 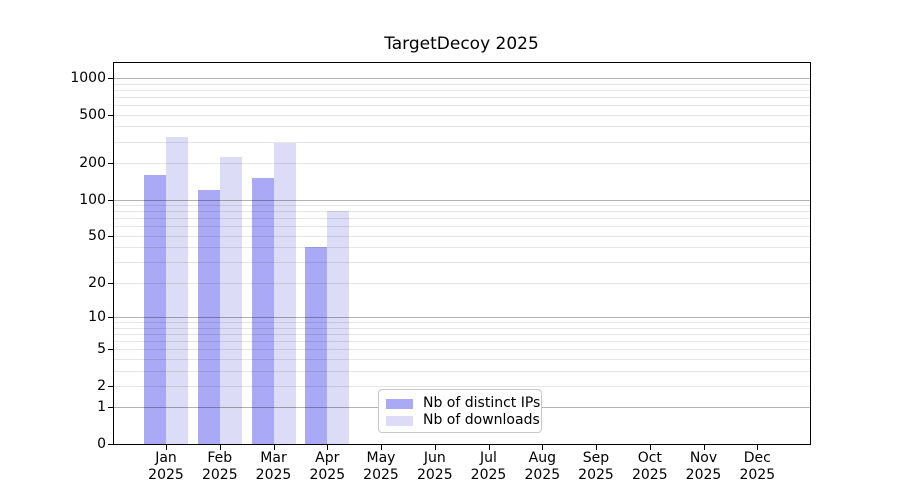 I want to click on y-tick-label: 5, so click(x=101, y=349).